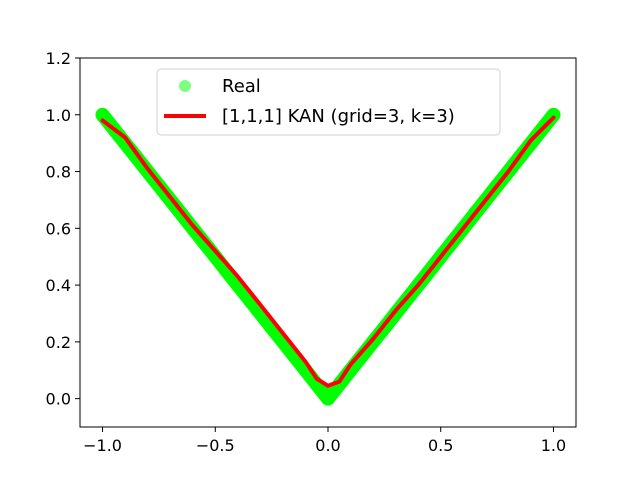 This screenshot has height=480, width=640. I want to click on y-tick-label: 0.4, so click(58, 285).